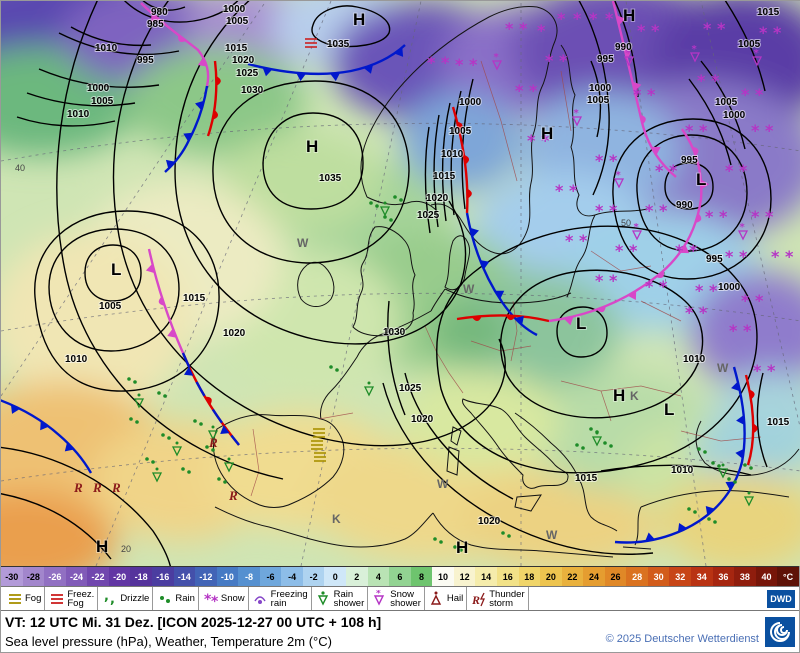  Describe the element at coordinates (249, 576) in the screenshot. I see `scale-segment: -8` at that location.